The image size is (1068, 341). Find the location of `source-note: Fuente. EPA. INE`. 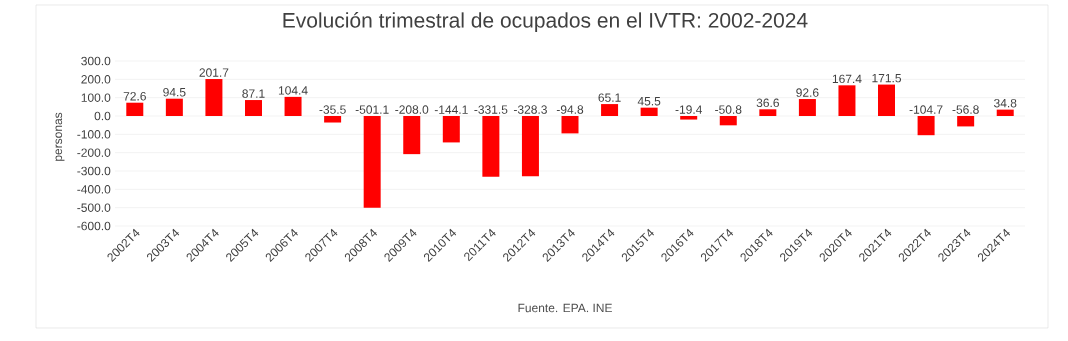

source-note: Fuente. EPA. INE is located at coordinates (565, 308).